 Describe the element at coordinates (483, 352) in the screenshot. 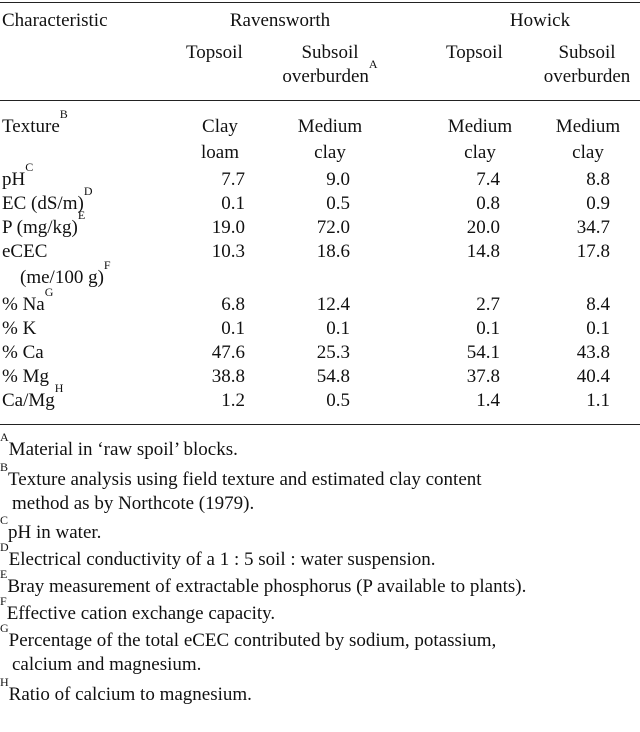

I see `cell-howick-topsoil: 54.1` at that location.